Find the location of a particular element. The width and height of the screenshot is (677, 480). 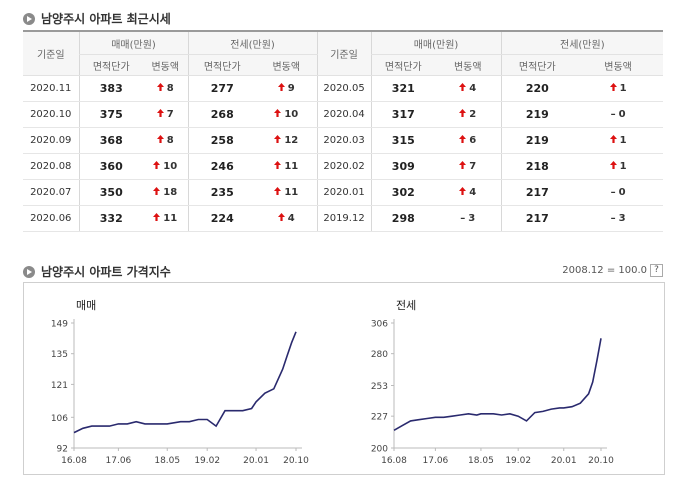

rent-unit-price-value: 217 is located at coordinates (537, 192).